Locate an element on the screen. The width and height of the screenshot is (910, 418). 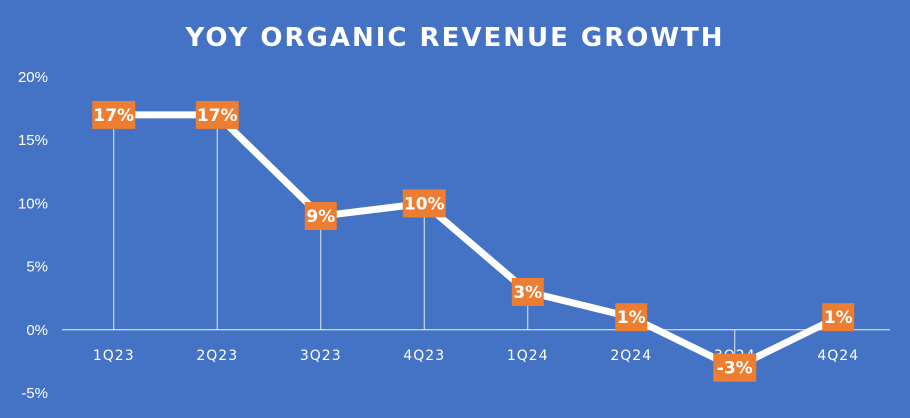
data-label-text: 9% is located at coordinates (320, 217).